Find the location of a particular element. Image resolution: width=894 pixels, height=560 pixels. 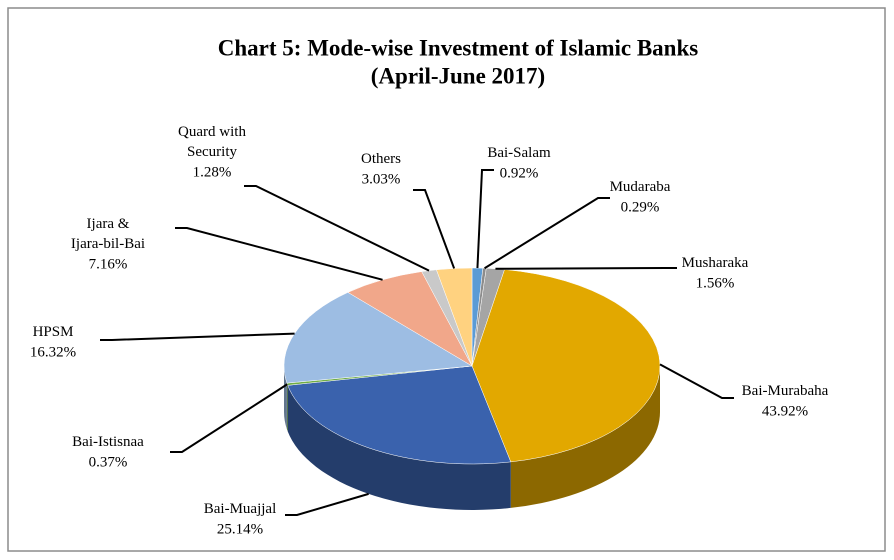

data-label: 1.56% is located at coordinates (715, 283).